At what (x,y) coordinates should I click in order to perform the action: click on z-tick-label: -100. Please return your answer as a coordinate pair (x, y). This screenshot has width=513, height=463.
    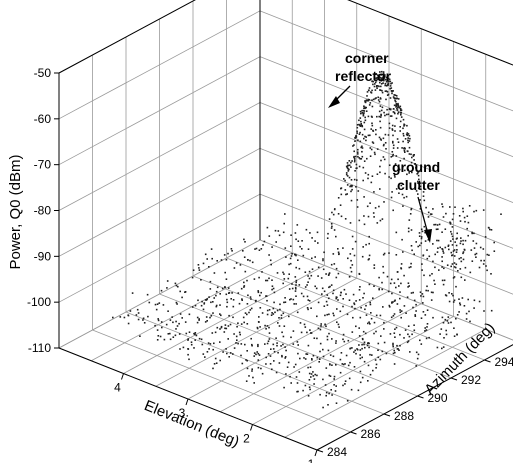
    Looking at the image, I should click on (39, 302).